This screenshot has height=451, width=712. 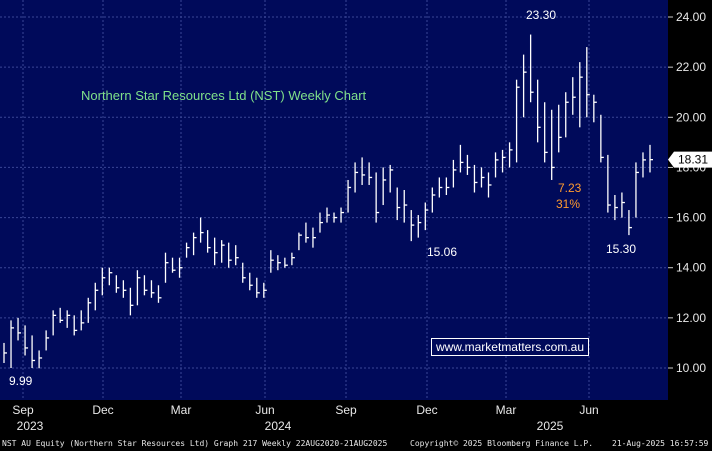 What do you see at coordinates (30, 426) in the screenshot?
I see `x-year-label: 2023` at bounding box center [30, 426].